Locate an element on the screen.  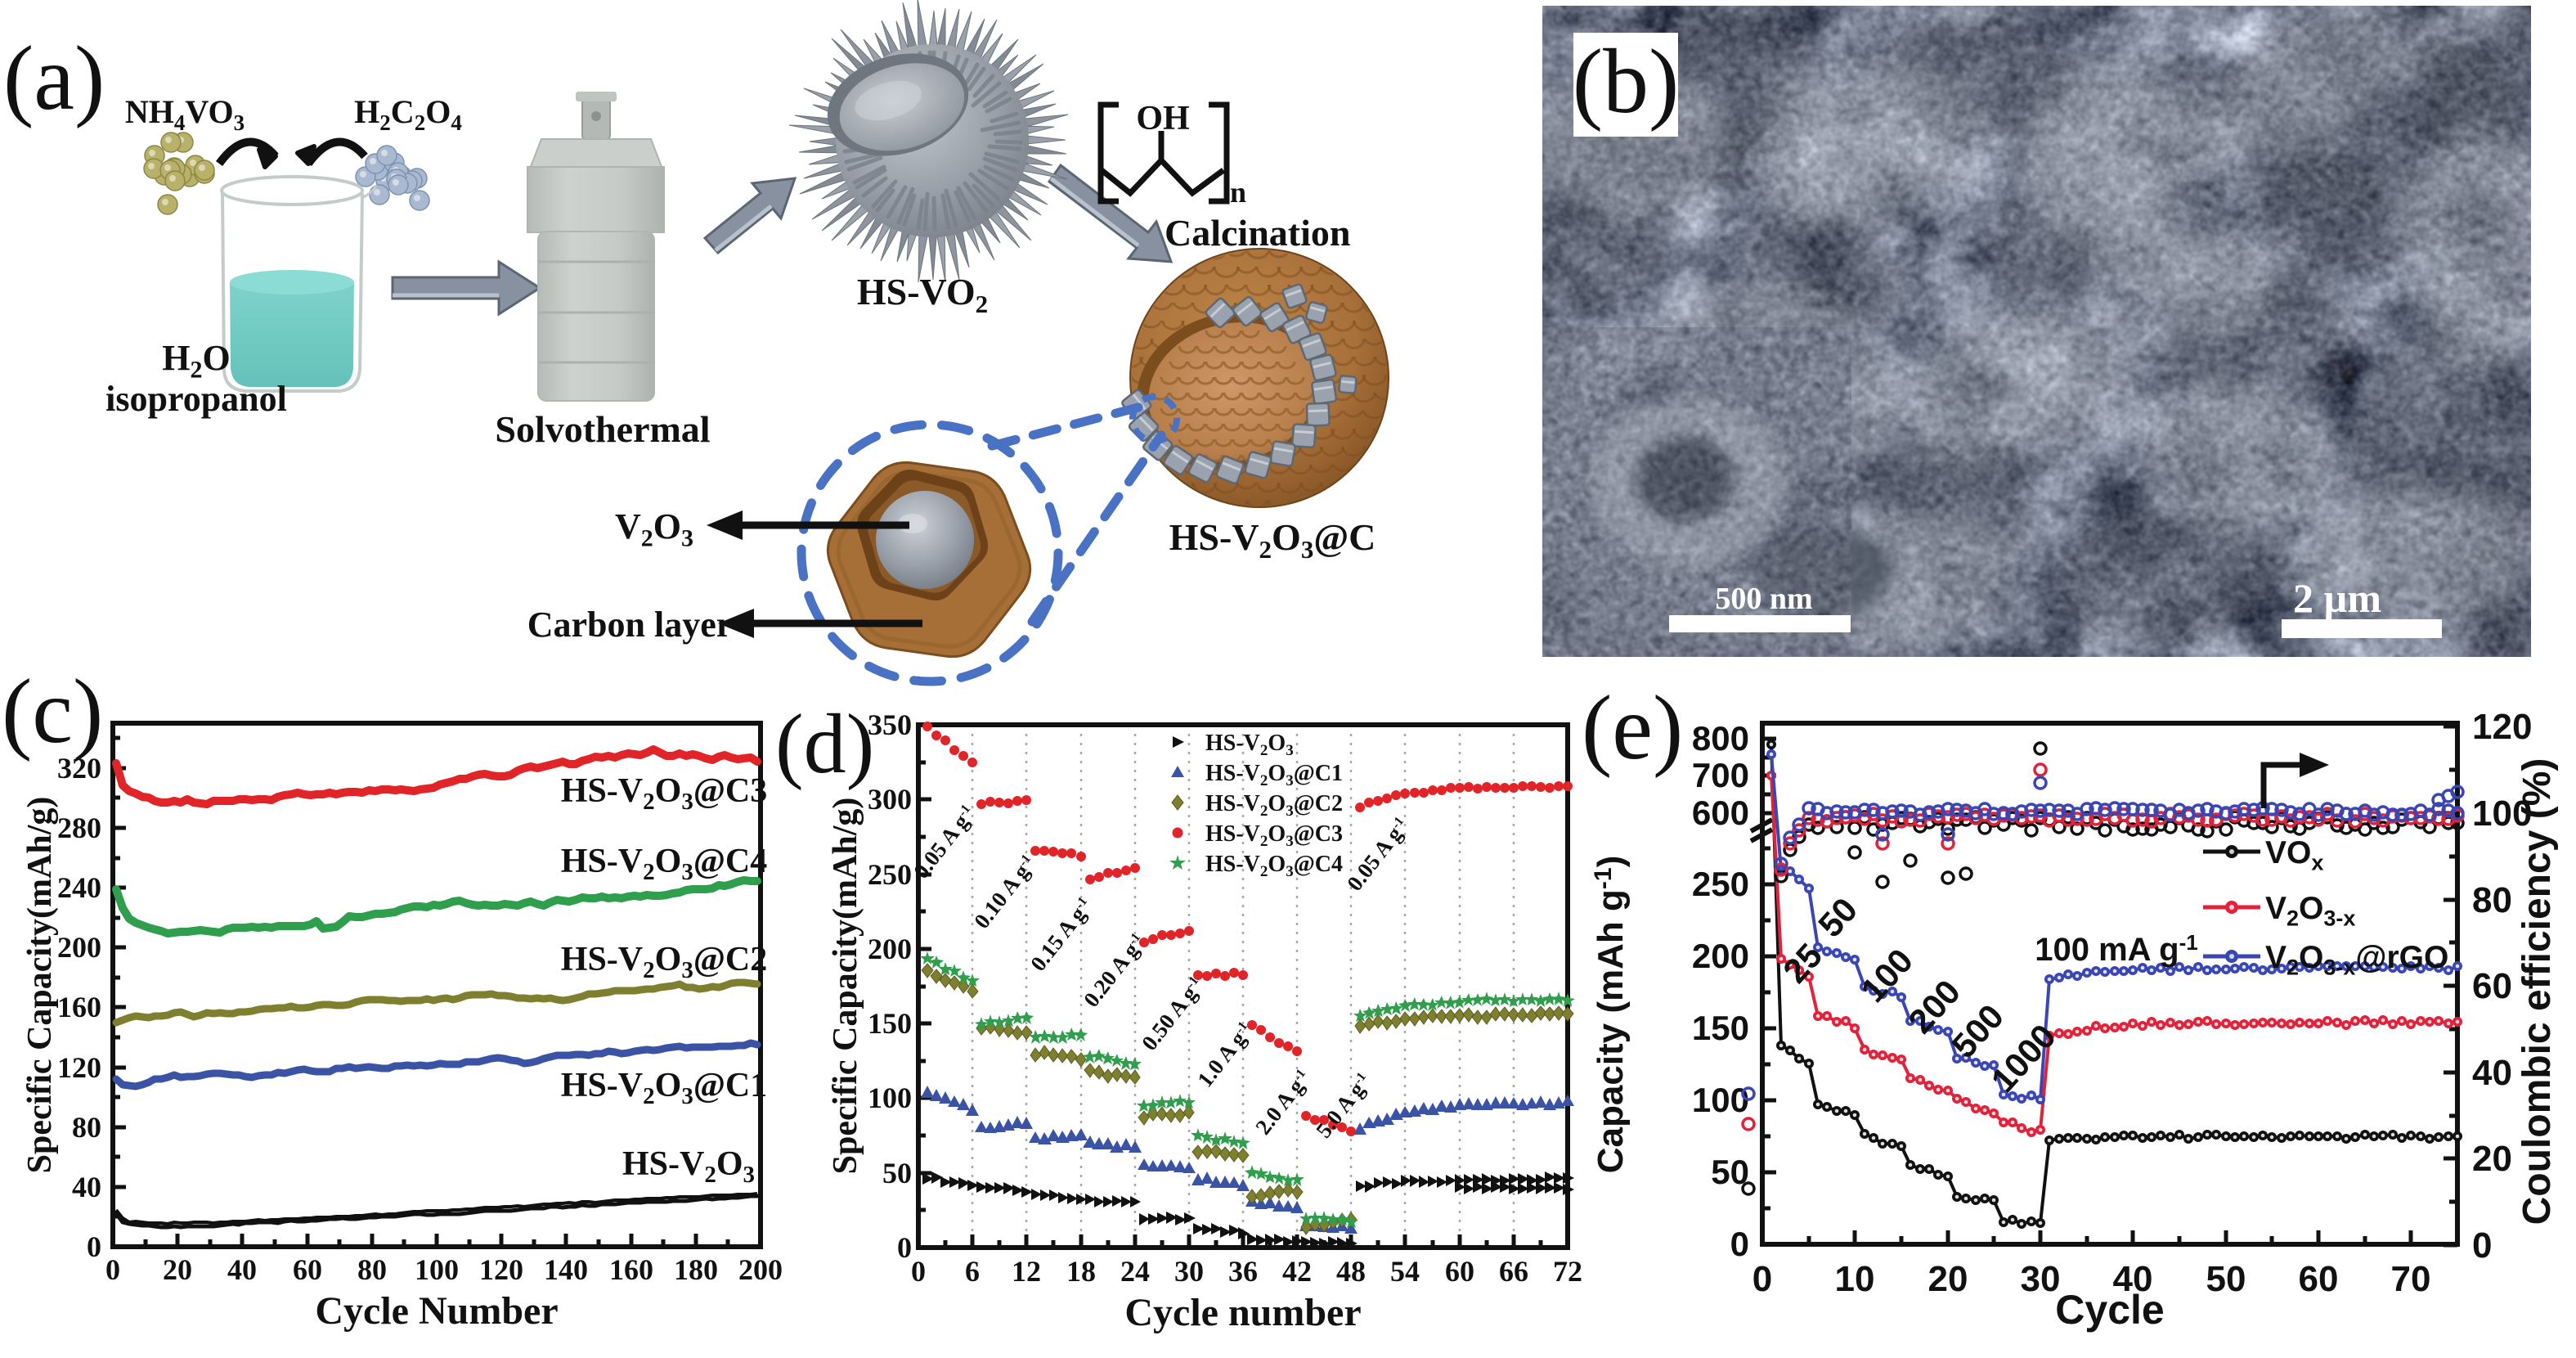
svg-text: HS-VO2 is located at coordinates (922, 295).